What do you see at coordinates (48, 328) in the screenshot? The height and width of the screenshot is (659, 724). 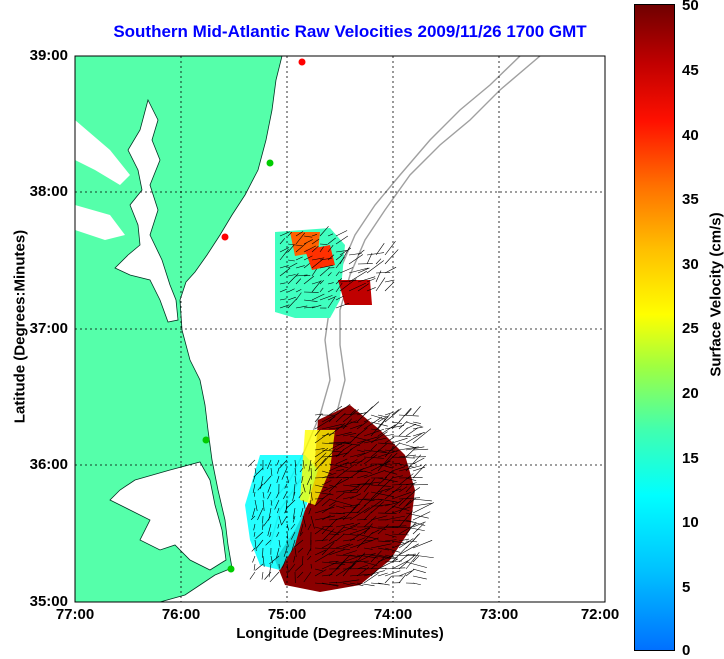 I see `y-tick: 37:00` at bounding box center [48, 328].